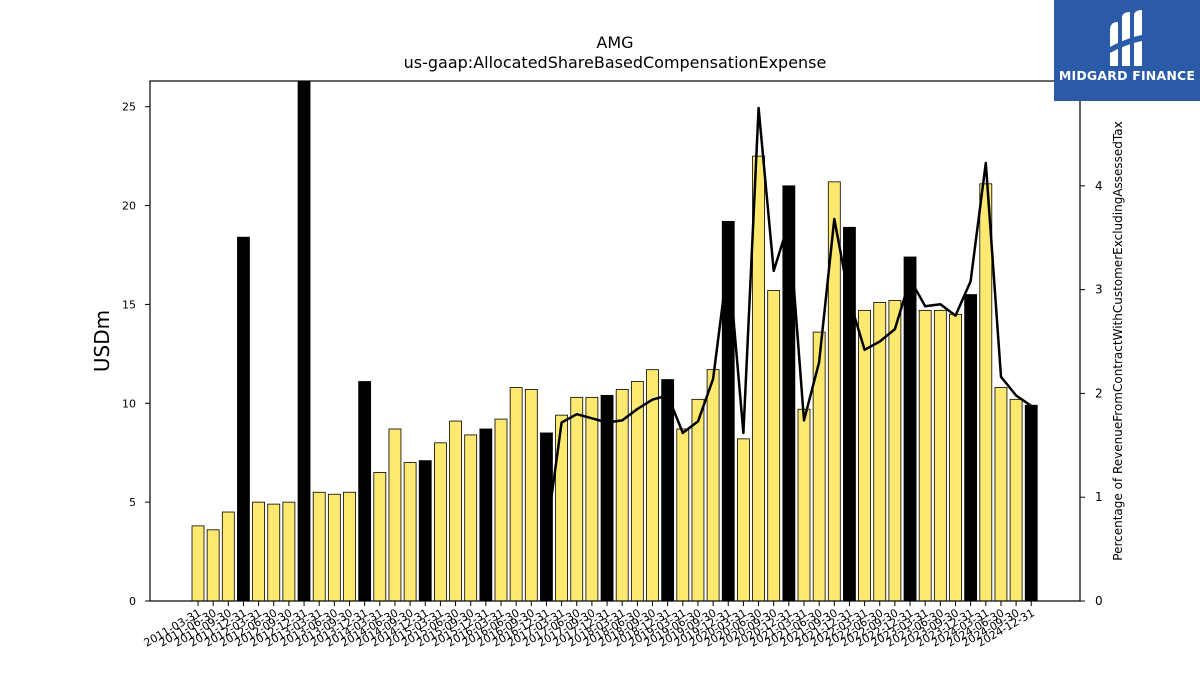 This screenshot has height=675, width=1200. What do you see at coordinates (1099, 601) in the screenshot?
I see `y2-tick-label: 0` at bounding box center [1099, 601].